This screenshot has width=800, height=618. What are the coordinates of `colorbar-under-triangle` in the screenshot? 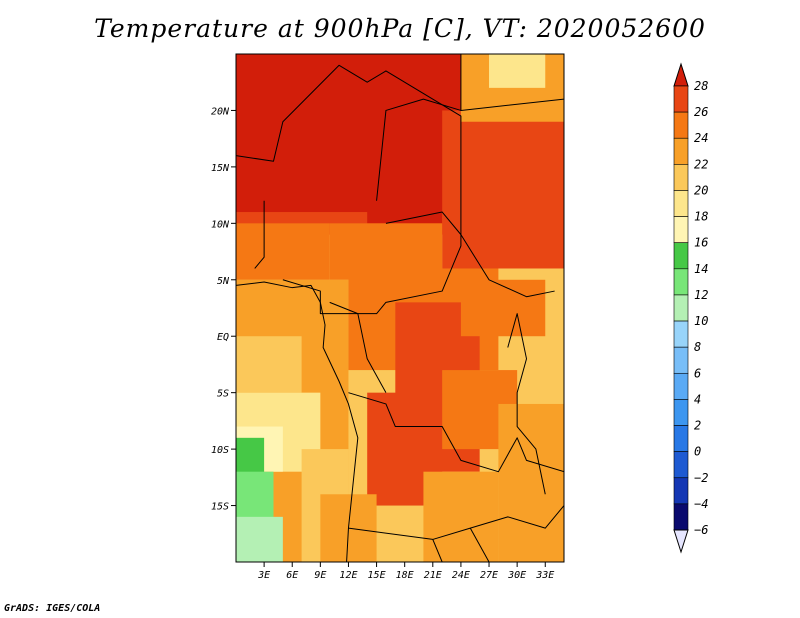 It's located at (681, 541).